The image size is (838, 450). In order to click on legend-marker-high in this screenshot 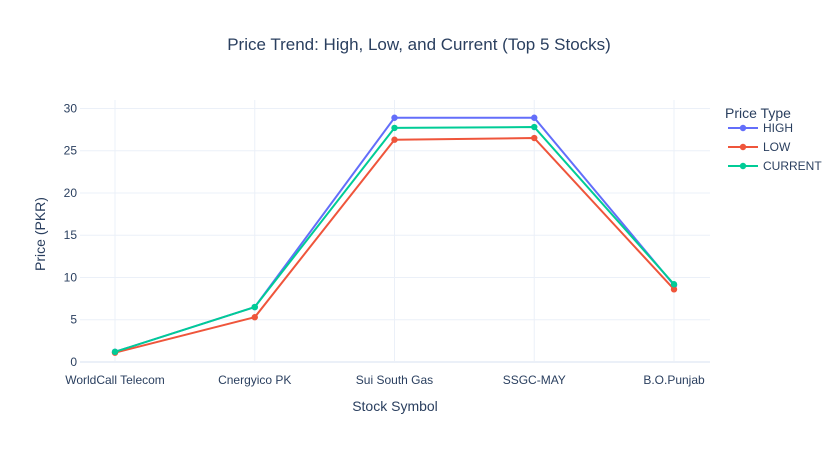, I will do `click(743, 128)`.